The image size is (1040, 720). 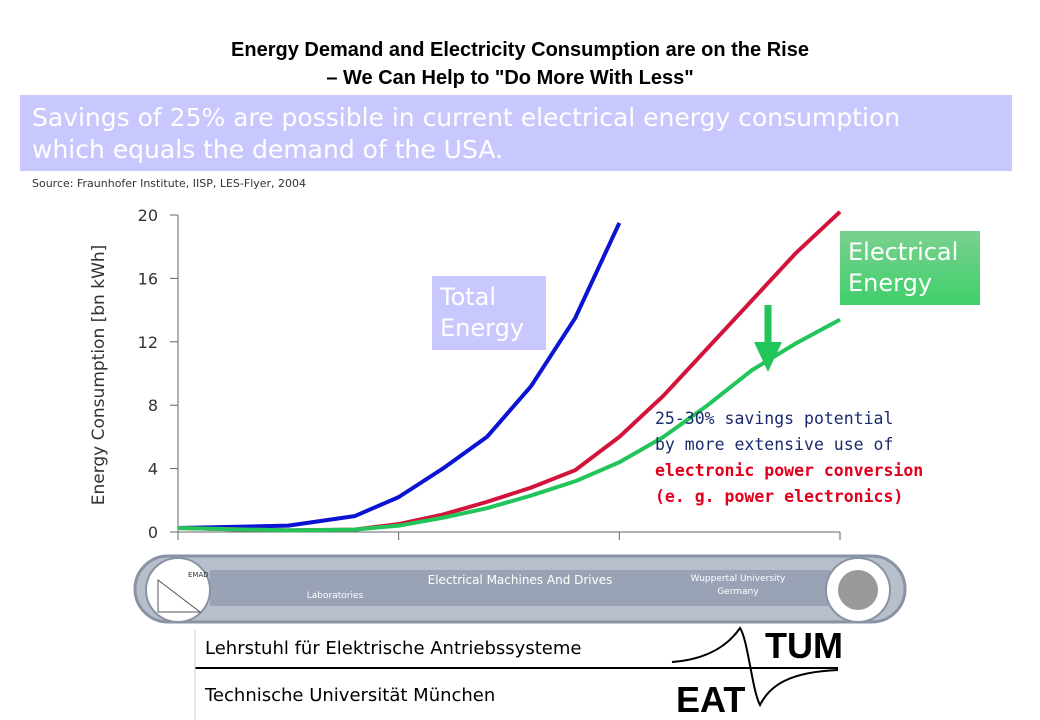 I want to click on emad-logo, so click(x=178, y=590).